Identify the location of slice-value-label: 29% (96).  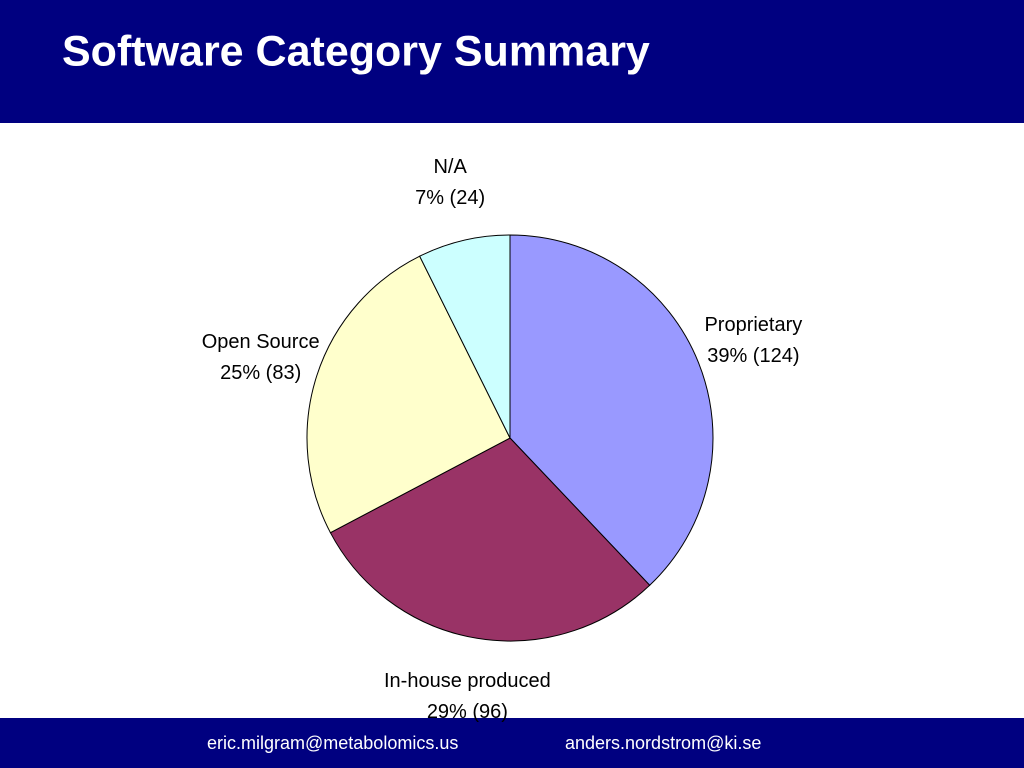
(467, 712).